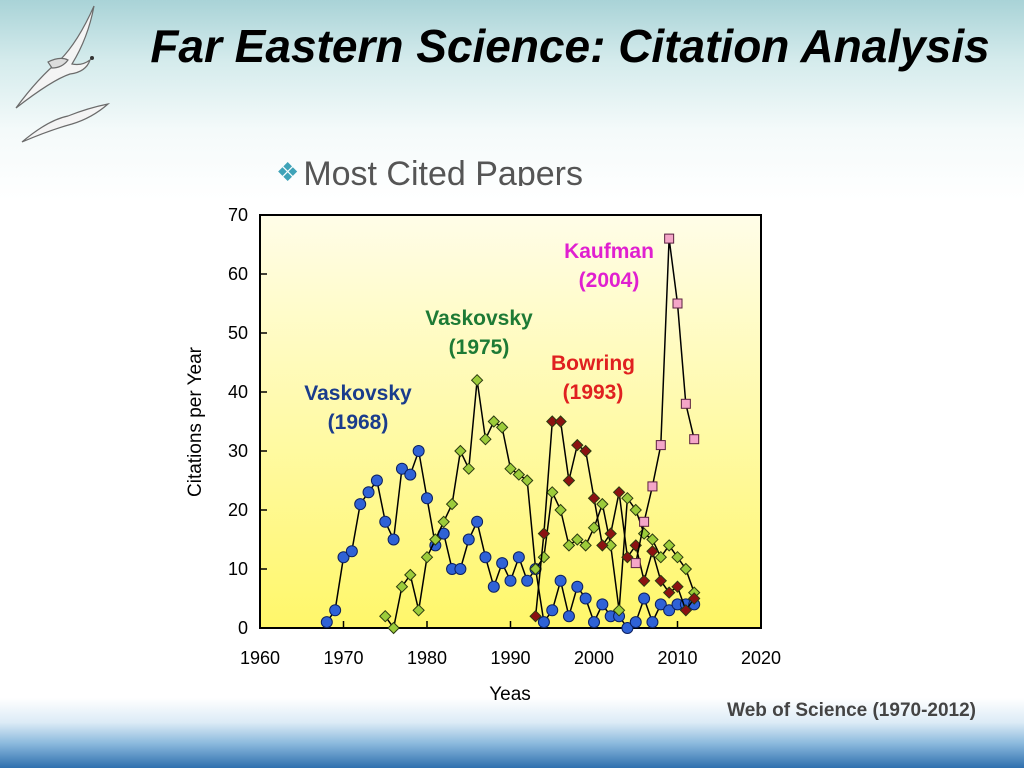 The image size is (1024, 768). What do you see at coordinates (358, 408) in the screenshot?
I see `series-annotation: Vaskovsky (1968)` at bounding box center [358, 408].